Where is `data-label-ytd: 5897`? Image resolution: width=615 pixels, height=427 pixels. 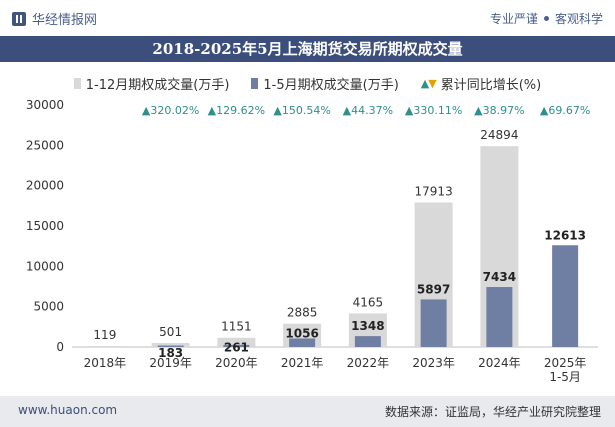
data-label-ytd: 5897 is located at coordinates (433, 289).